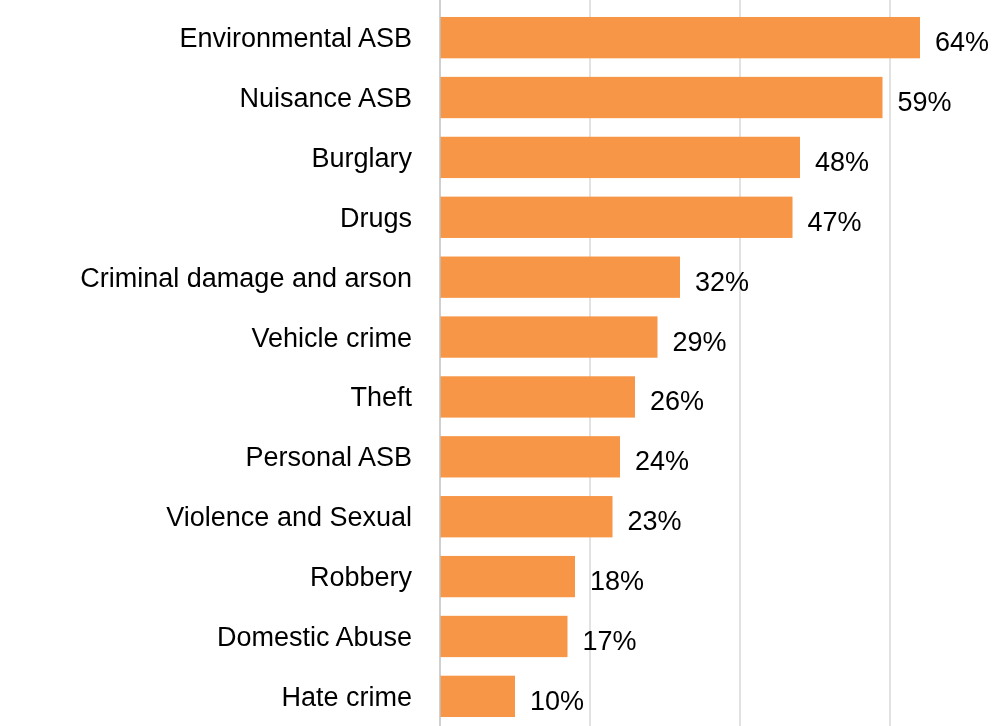  What do you see at coordinates (662, 461) in the screenshot?
I see `data-label: 24%` at bounding box center [662, 461].